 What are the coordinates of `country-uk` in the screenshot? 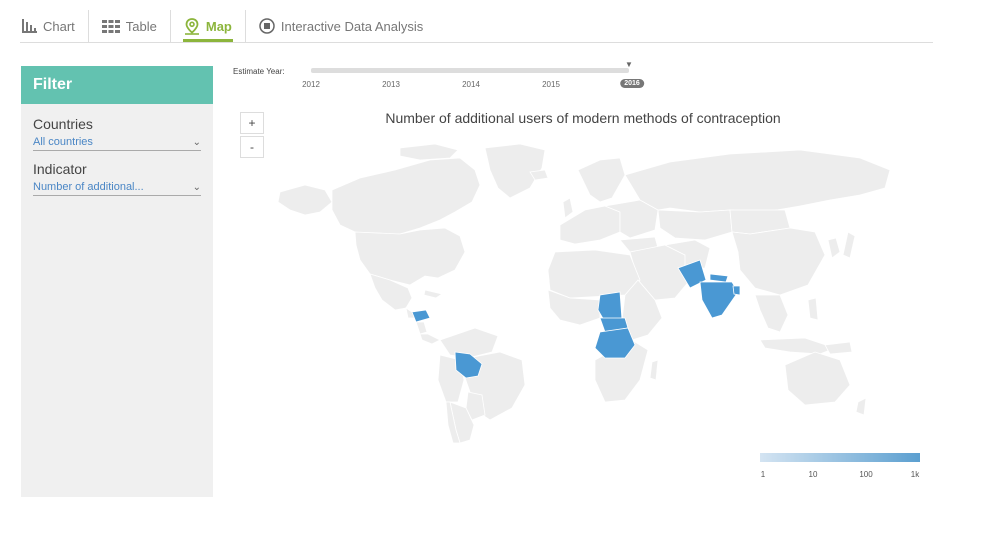 It's located at (568, 208).